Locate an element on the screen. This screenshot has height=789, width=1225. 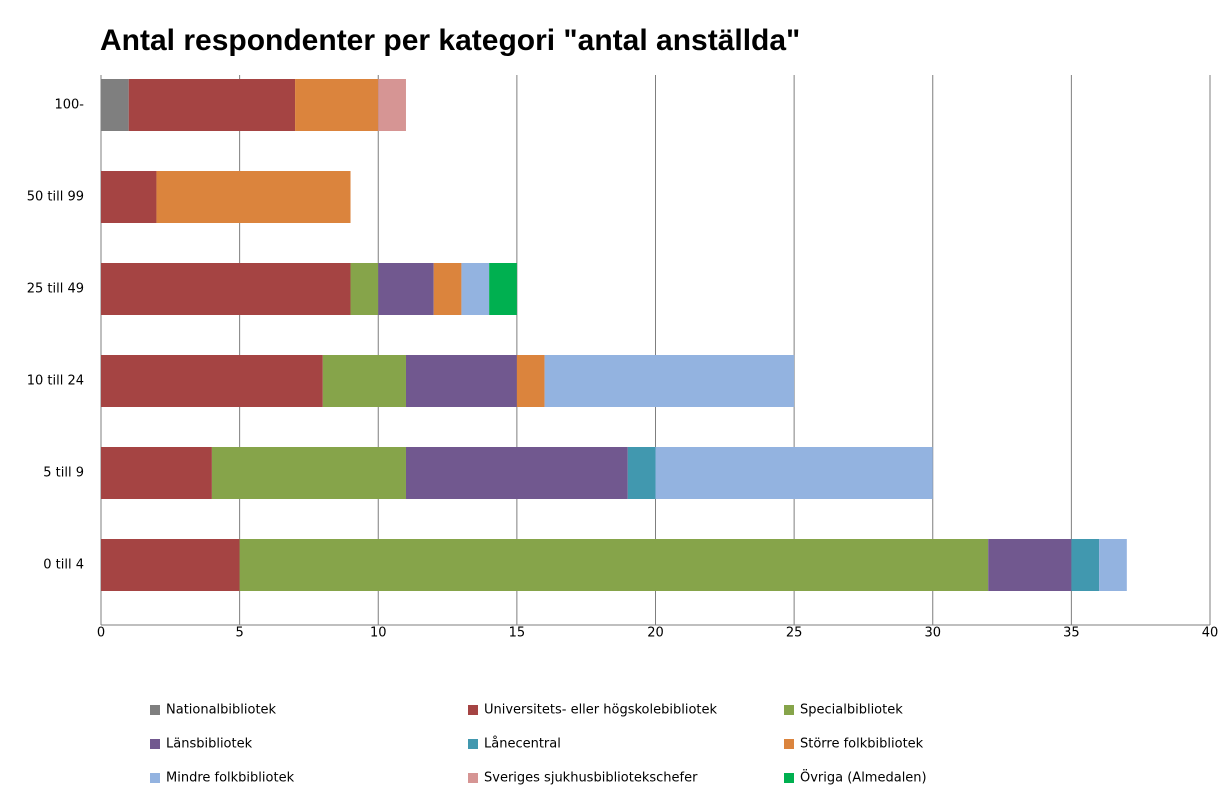
x-tick-label: 35 is located at coordinates (1071, 633).